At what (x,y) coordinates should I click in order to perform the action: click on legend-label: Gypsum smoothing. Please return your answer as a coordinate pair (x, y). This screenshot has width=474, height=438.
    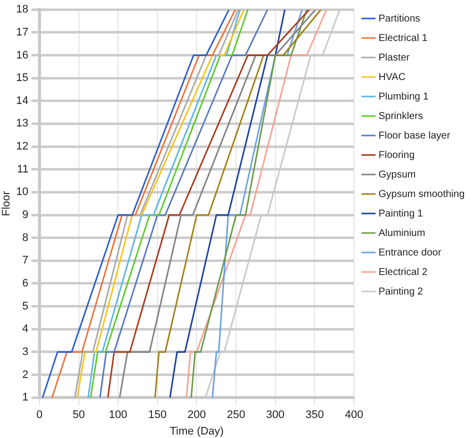
    Looking at the image, I should click on (421, 194).